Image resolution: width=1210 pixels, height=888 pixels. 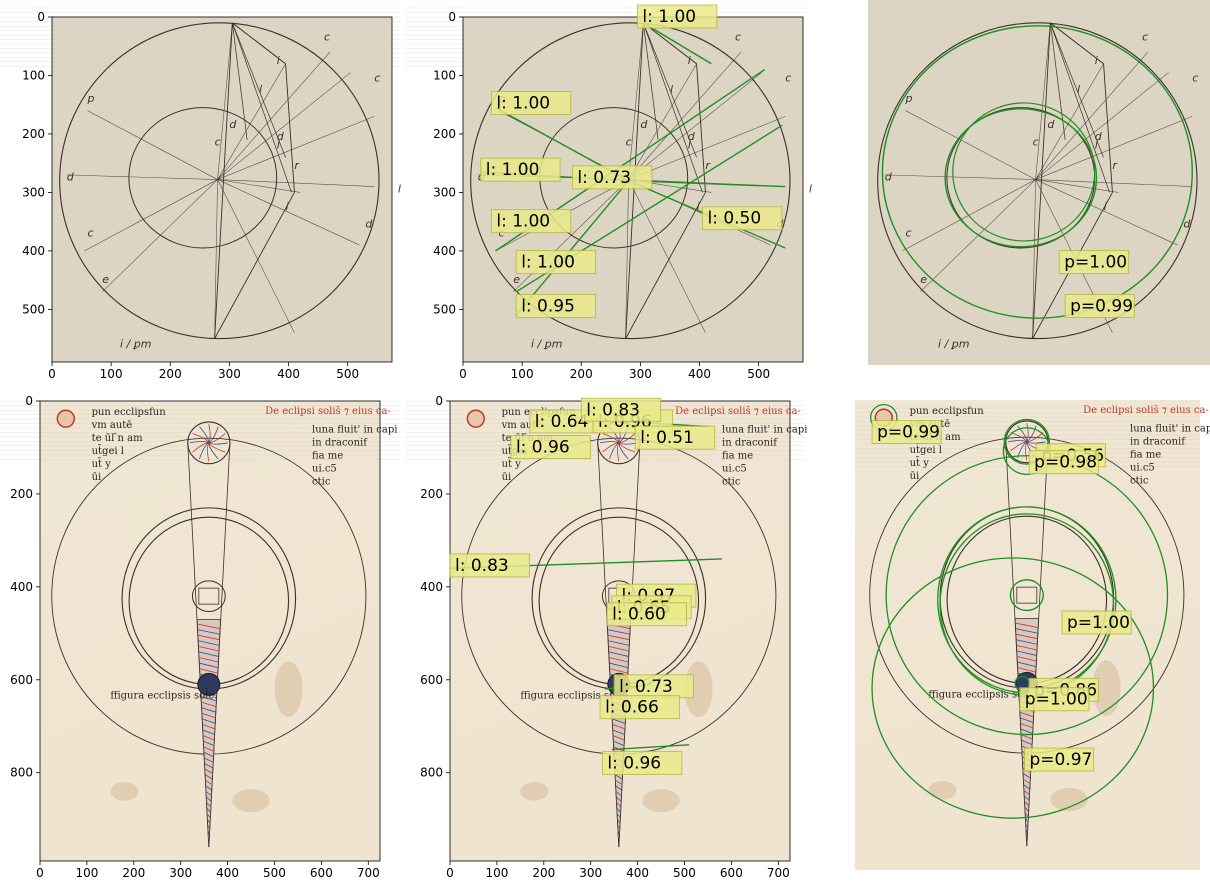 I want to click on illuminated-initial, so click(x=65, y=418).